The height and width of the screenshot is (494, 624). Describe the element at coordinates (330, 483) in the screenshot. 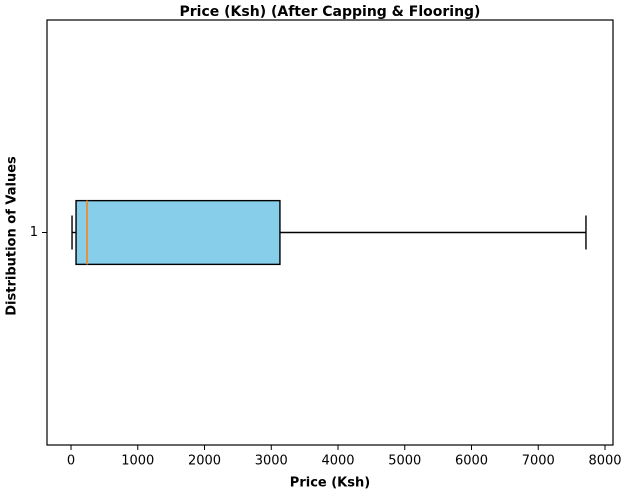

I see `x-axis-label: Price (Ksh)` at that location.